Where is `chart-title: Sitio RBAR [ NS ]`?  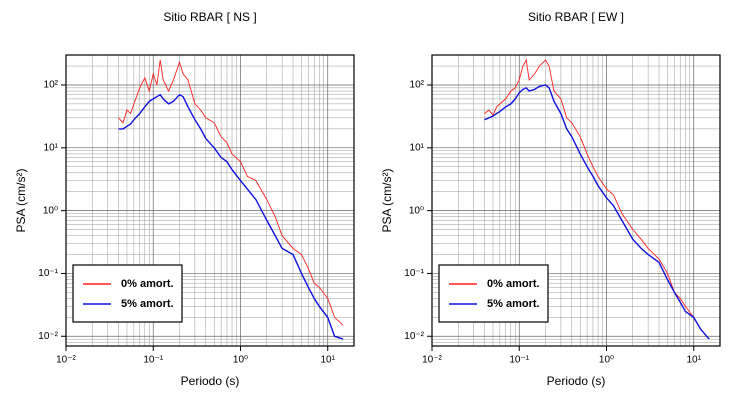 chart-title: Sitio RBAR [ NS ] is located at coordinates (209, 17).